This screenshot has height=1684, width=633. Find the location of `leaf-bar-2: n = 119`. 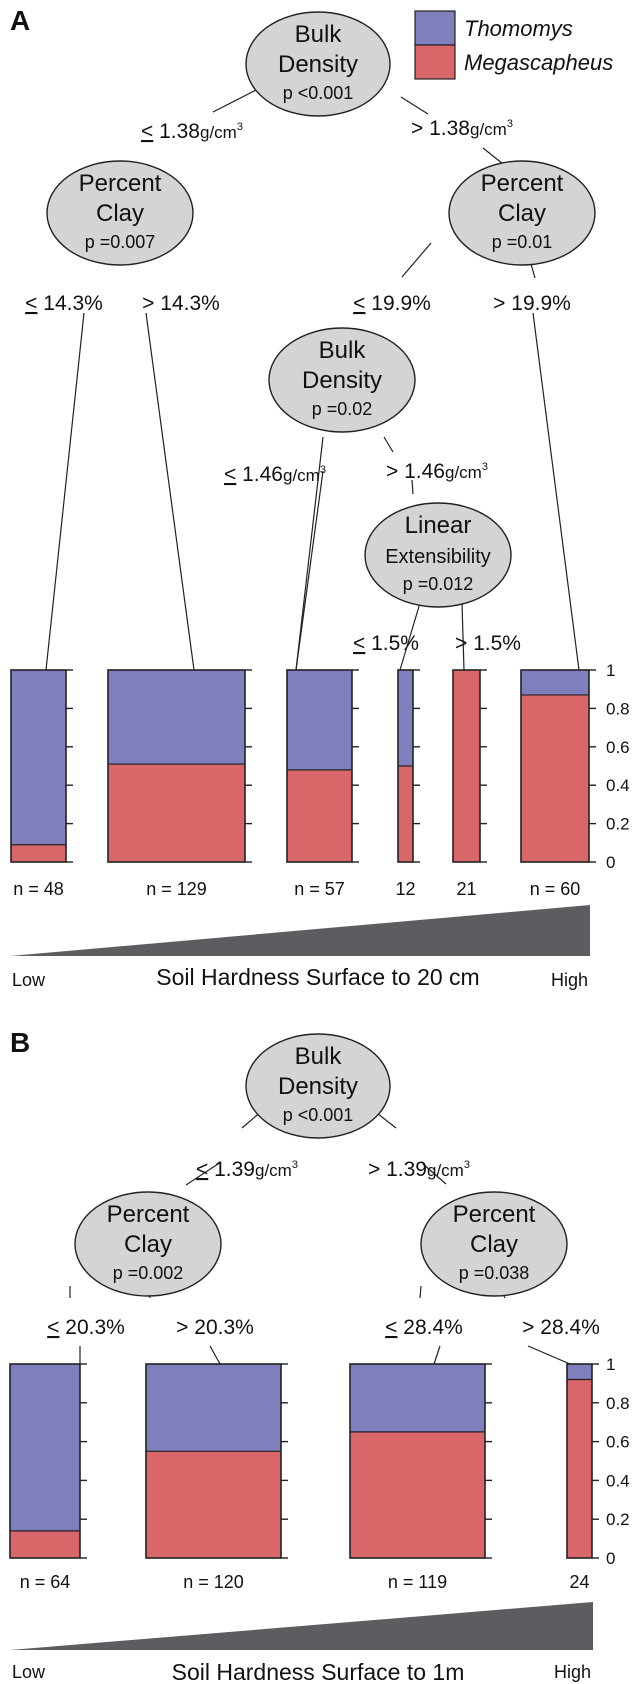

leaf-bar-2: n = 119 is located at coordinates (420, 1477).